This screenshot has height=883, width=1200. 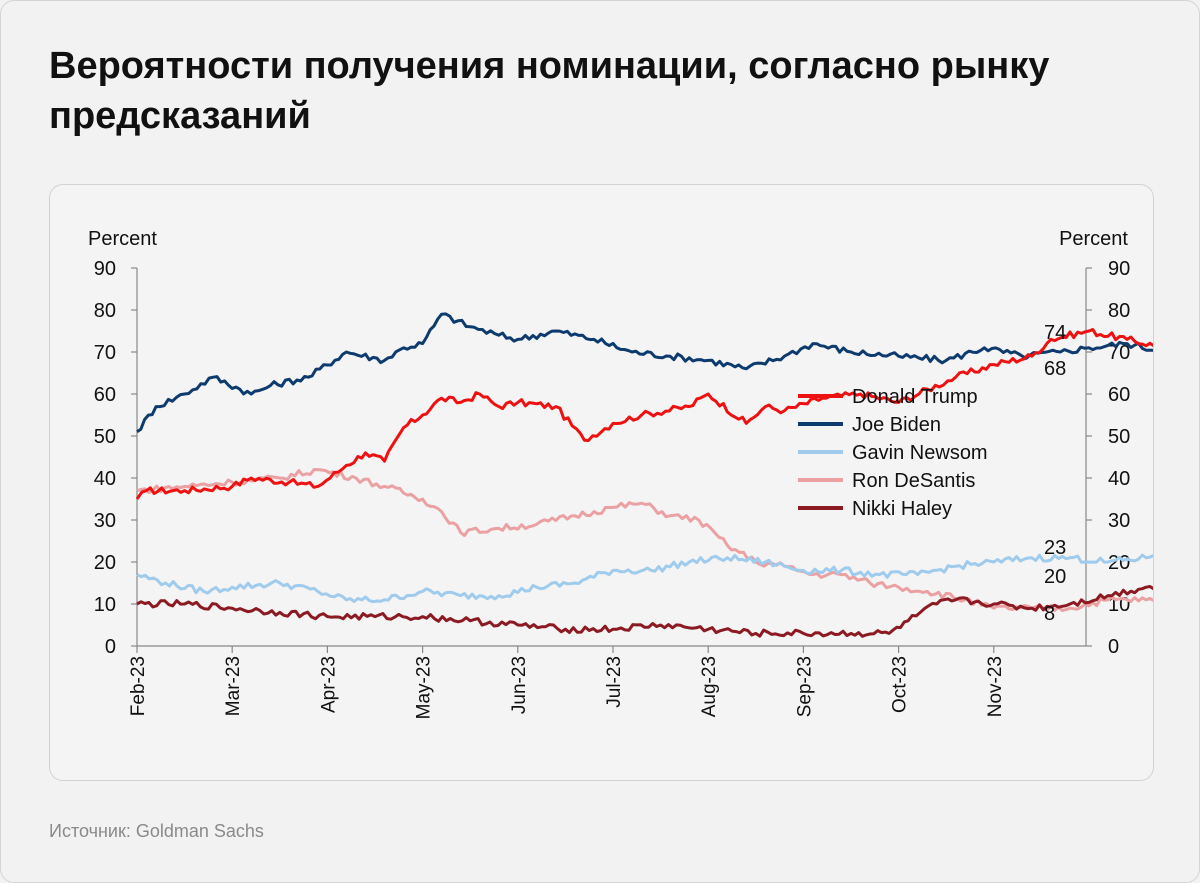 What do you see at coordinates (519, 685) in the screenshot?
I see `x-tick-label: Jun-23` at bounding box center [519, 685].